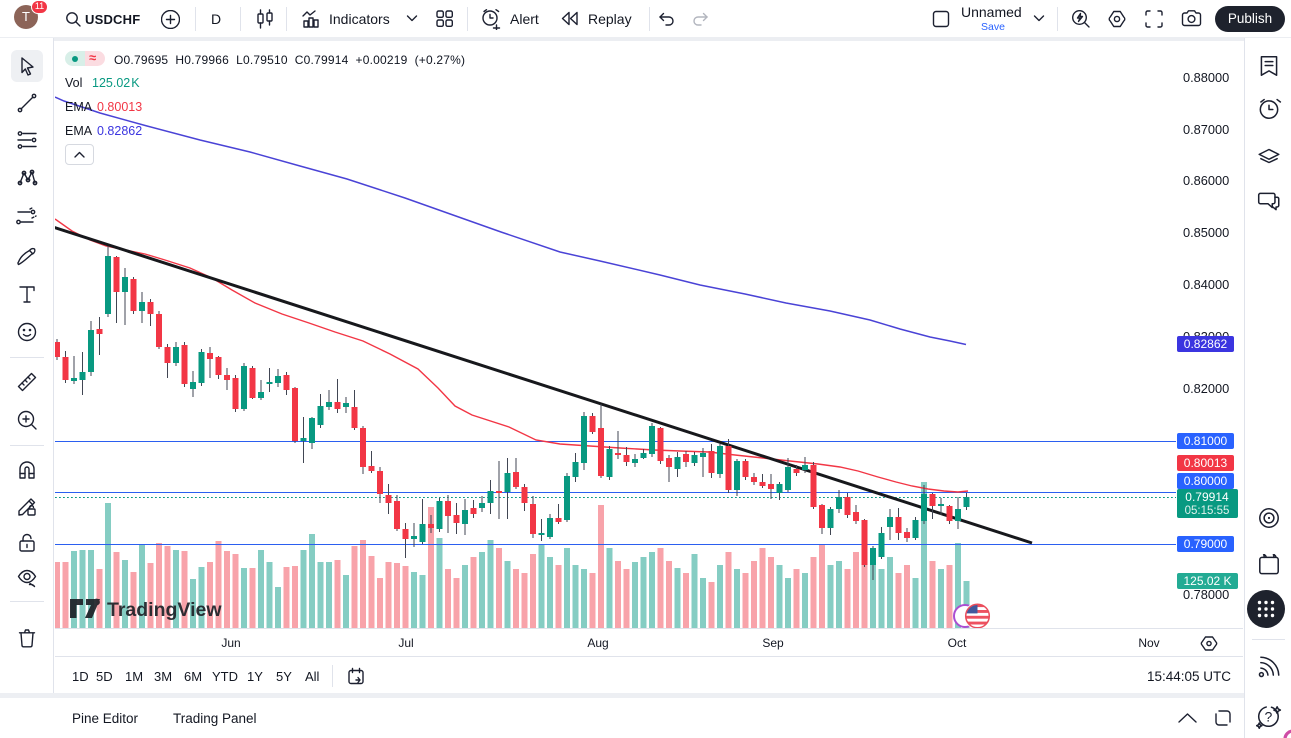  I want to click on svg-text: Oct, so click(957, 643).